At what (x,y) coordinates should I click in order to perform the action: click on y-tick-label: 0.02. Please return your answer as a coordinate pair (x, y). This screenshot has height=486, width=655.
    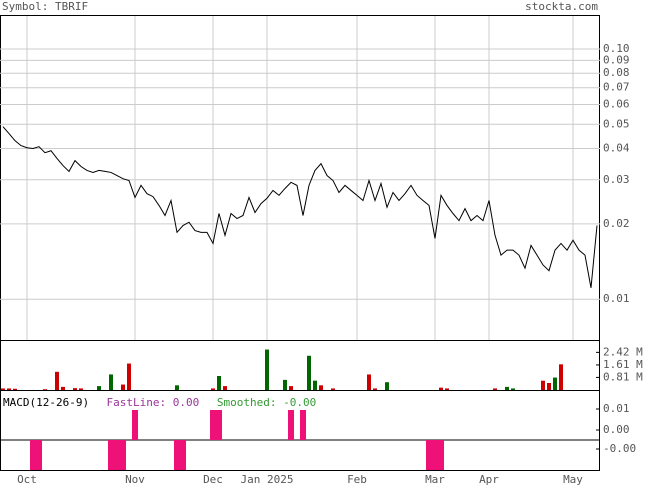
    Looking at the image, I should click on (616, 223).